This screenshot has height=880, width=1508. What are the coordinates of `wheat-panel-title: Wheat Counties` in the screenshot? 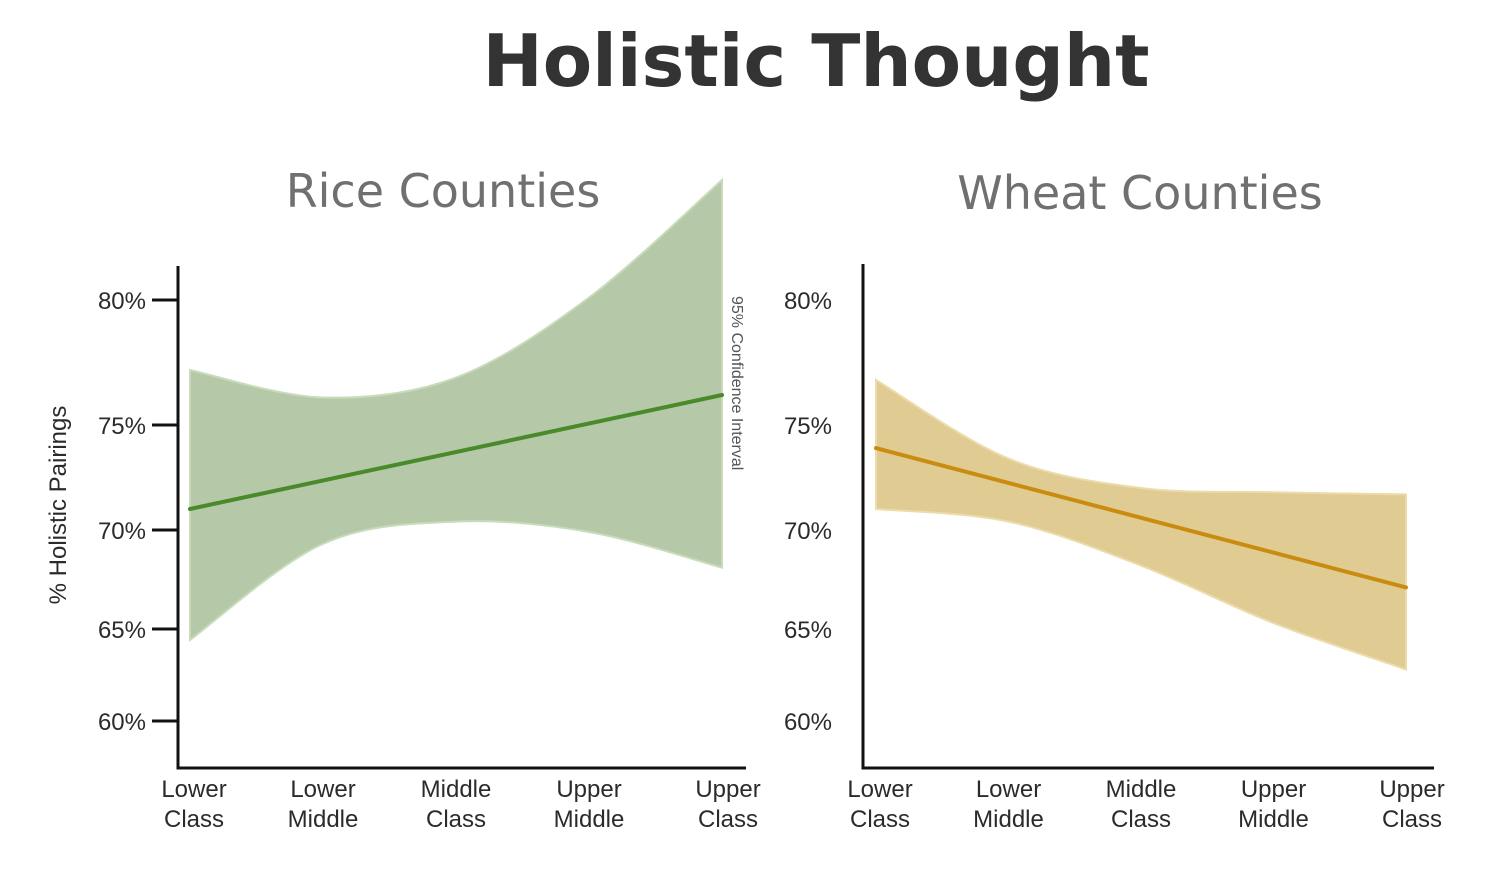 It's located at (1139, 193).